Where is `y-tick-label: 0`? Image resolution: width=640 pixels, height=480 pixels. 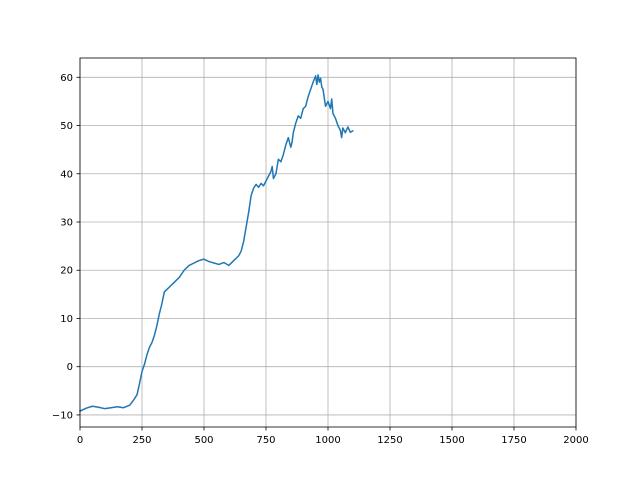 y-tick-label: 0 is located at coordinates (70, 367).